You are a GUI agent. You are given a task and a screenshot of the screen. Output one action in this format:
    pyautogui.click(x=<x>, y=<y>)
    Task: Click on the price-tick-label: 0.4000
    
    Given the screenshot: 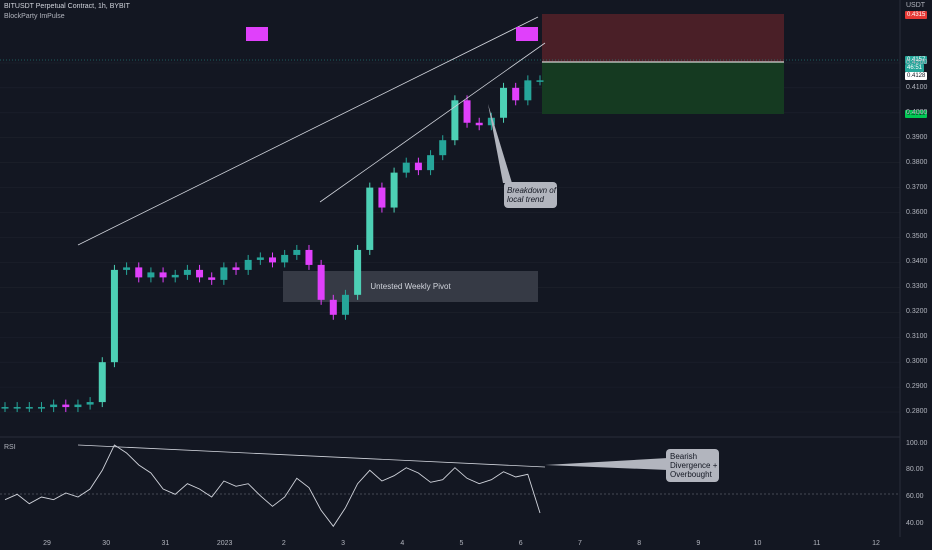 What is the action you would take?
    pyautogui.click(x=917, y=112)
    